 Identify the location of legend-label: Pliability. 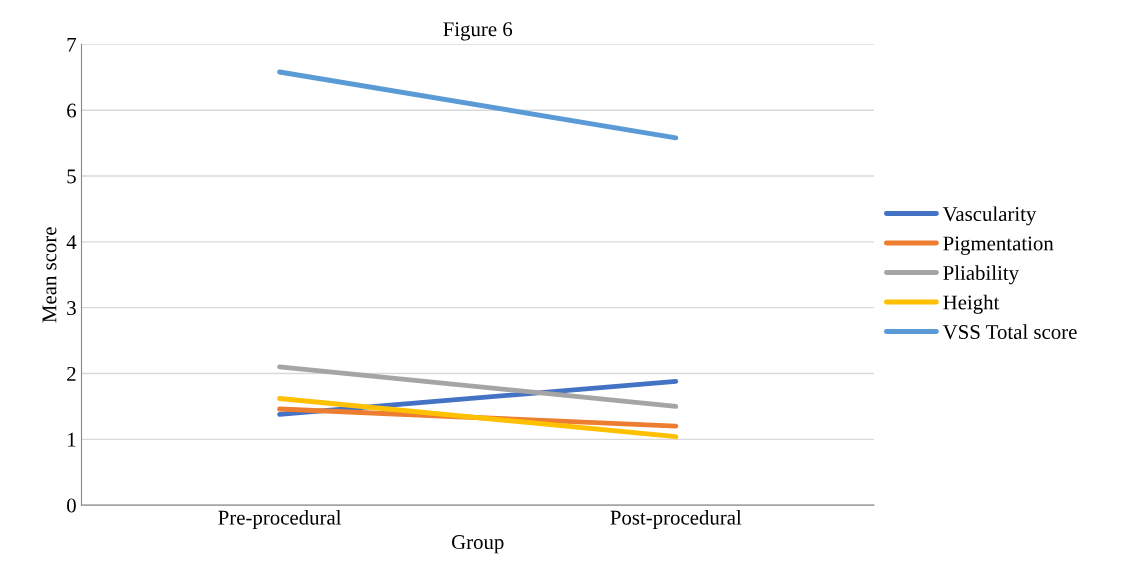
(981, 275).